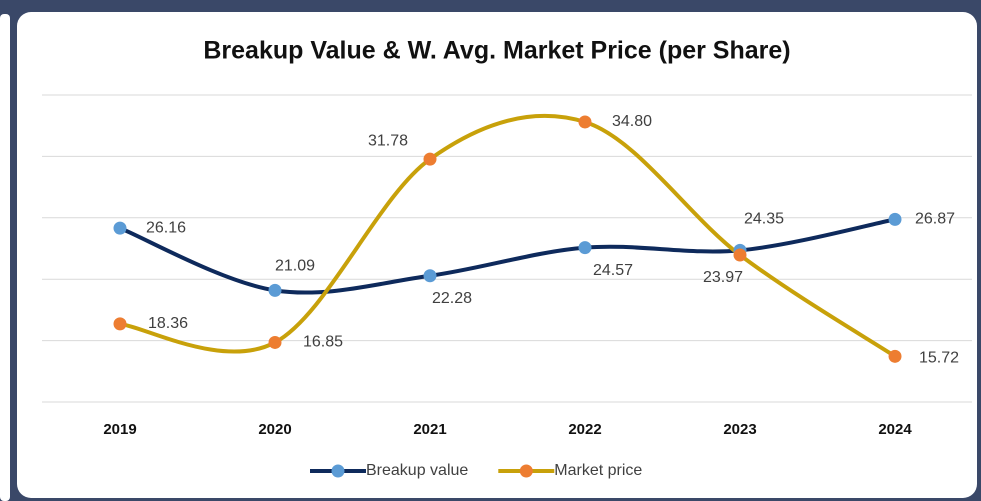 This screenshot has height=501, width=981. What do you see at coordinates (895, 429) in the screenshot?
I see `x-tick-label: 2024` at bounding box center [895, 429].